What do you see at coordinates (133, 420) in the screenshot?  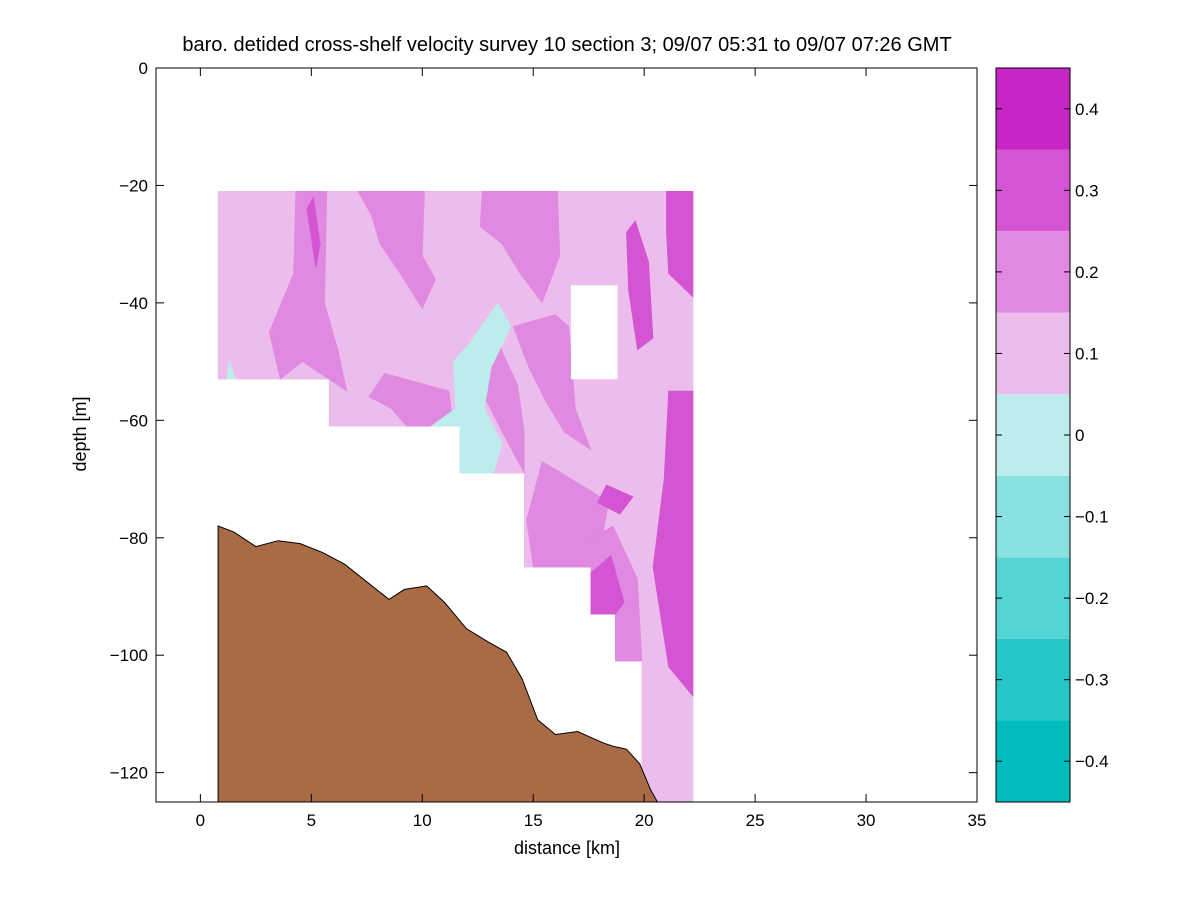 I see `y-tick-label: −60` at bounding box center [133, 420].